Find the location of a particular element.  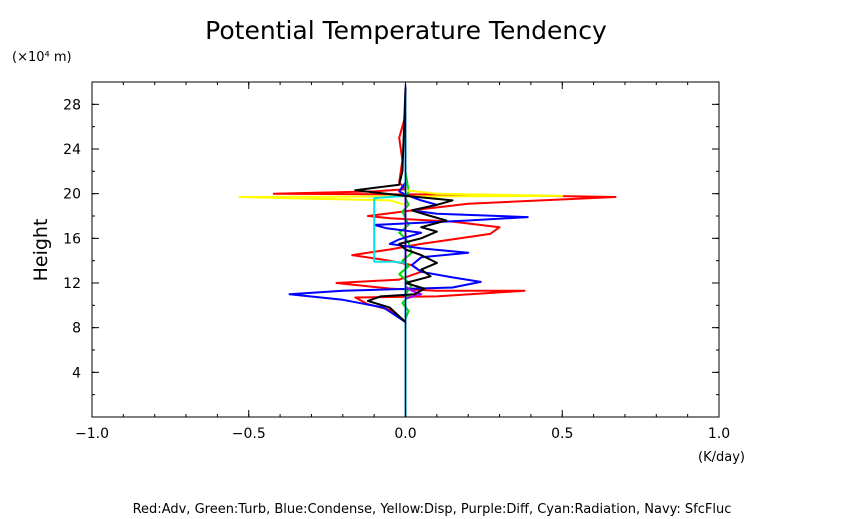

y-axis-unit: (×10⁴ m) is located at coordinates (42, 57).